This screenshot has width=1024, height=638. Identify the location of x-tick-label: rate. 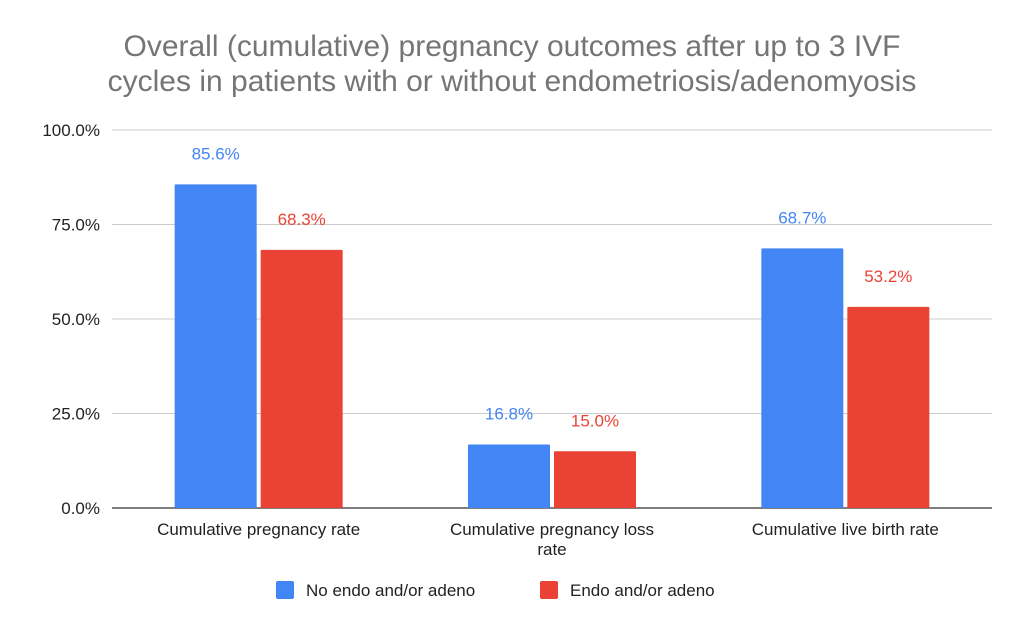
(551, 549).